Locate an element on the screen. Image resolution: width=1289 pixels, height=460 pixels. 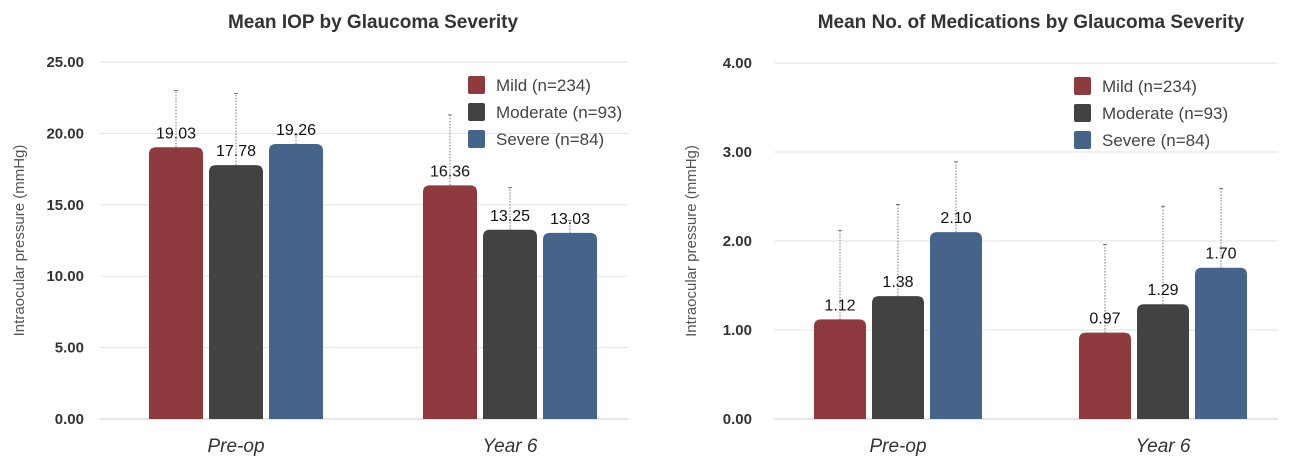
chart-title: Mean IOP by Glaucoma Severity is located at coordinates (373, 22).